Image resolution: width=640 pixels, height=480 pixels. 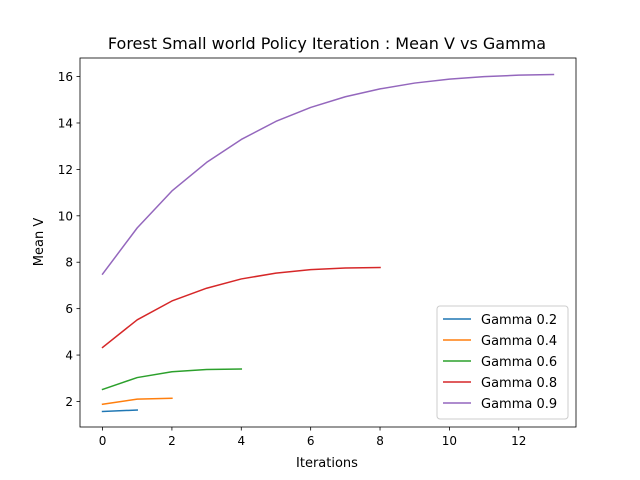 What do you see at coordinates (69, 356) in the screenshot?
I see `y-tick-label: 4` at bounding box center [69, 356].